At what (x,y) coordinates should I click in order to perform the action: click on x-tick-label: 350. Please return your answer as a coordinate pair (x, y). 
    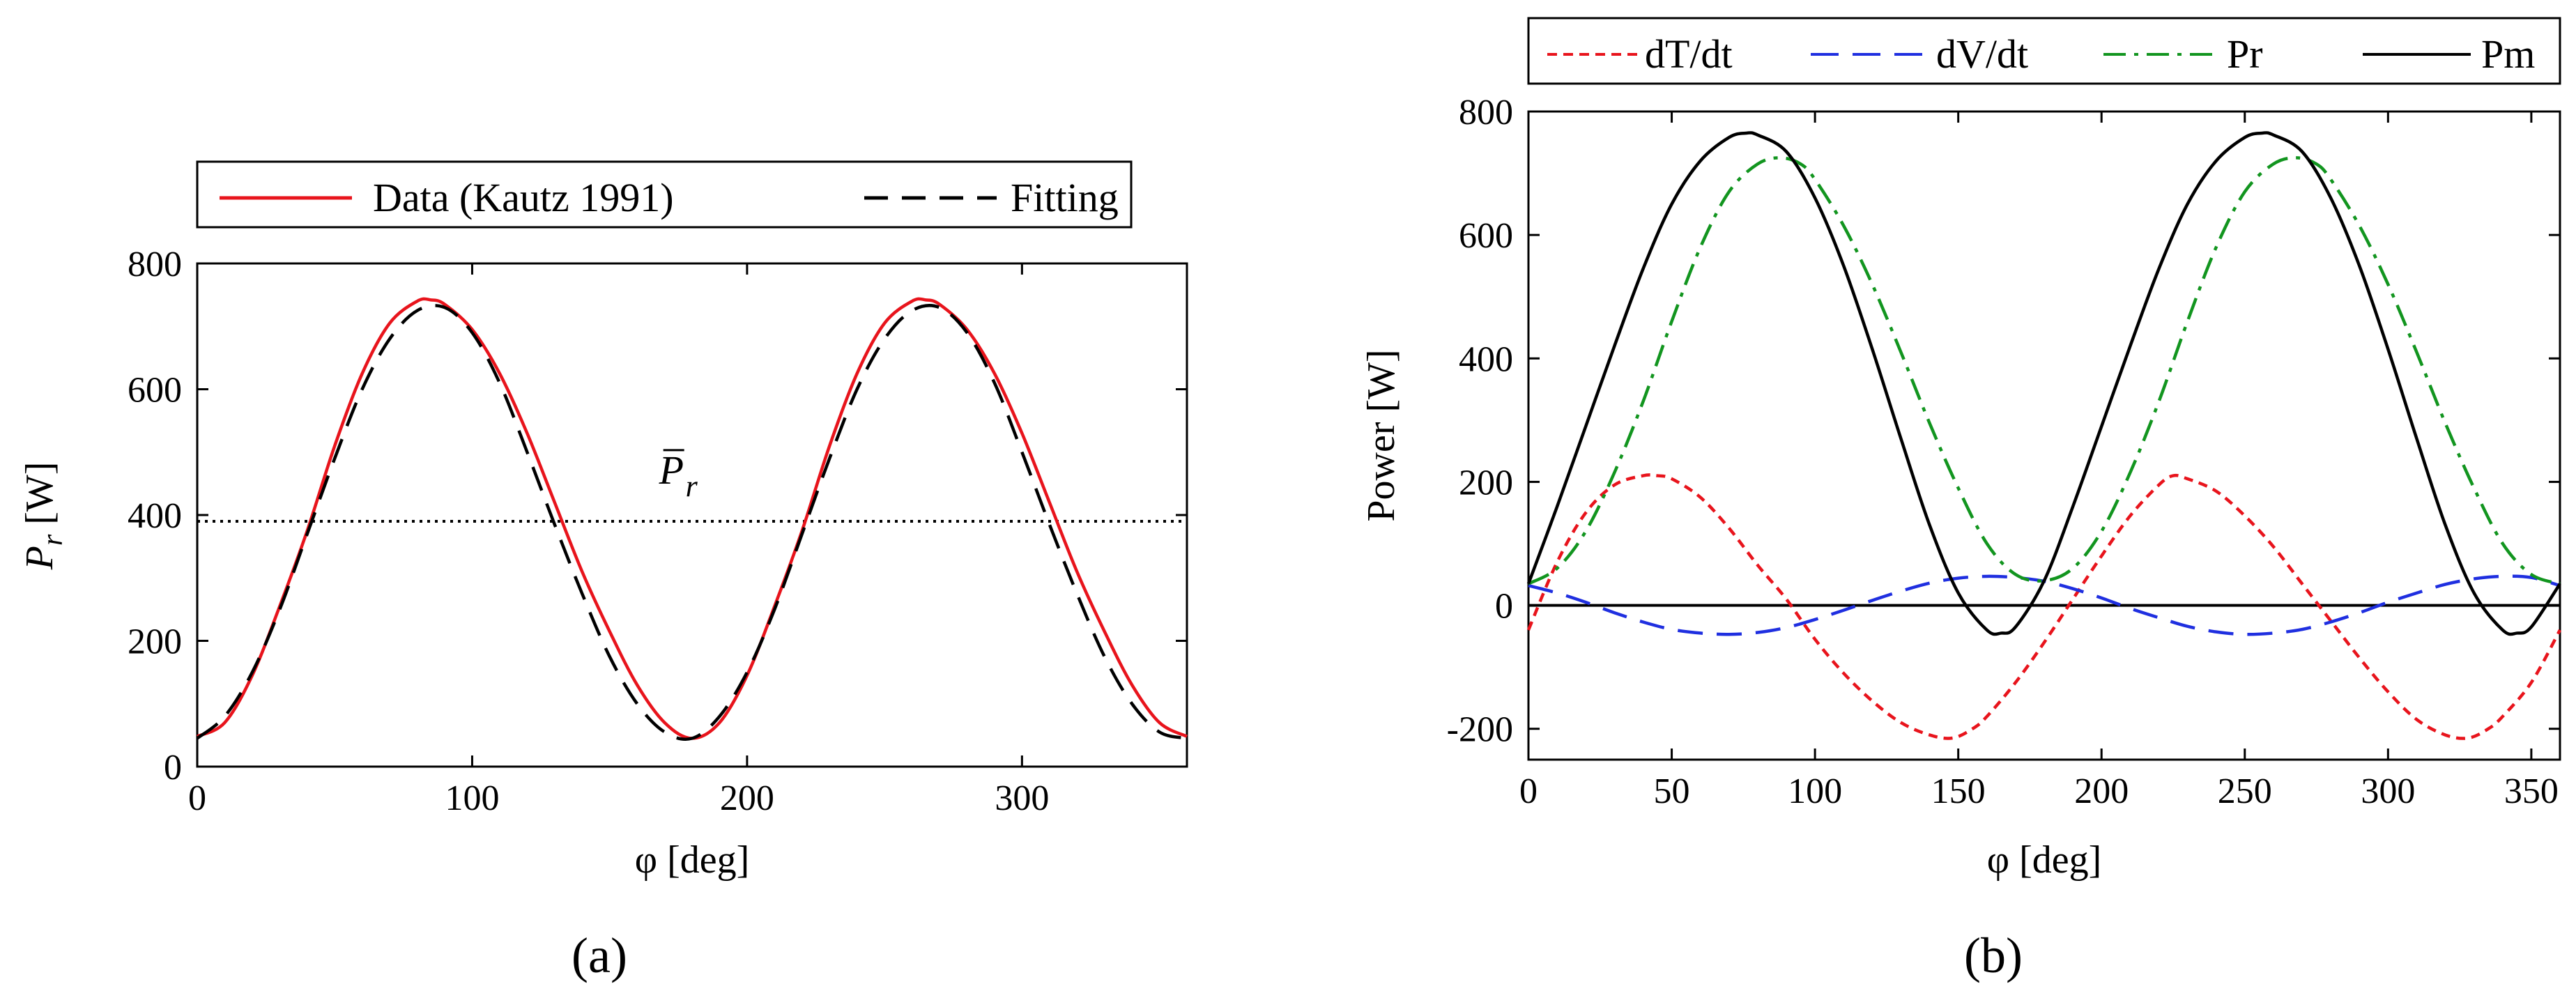
    Looking at the image, I should click on (2531, 791).